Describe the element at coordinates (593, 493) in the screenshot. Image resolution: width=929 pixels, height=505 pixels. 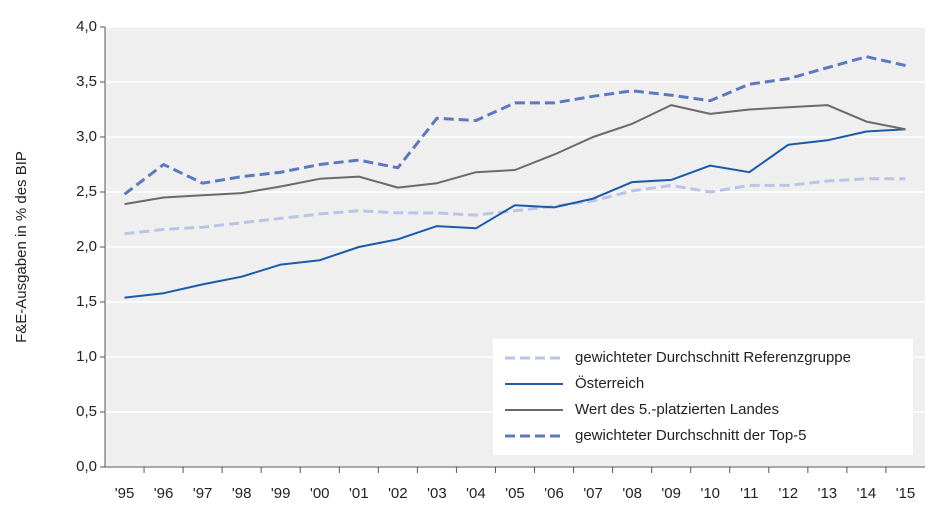
I see `x-tick-label: '07` at that location.